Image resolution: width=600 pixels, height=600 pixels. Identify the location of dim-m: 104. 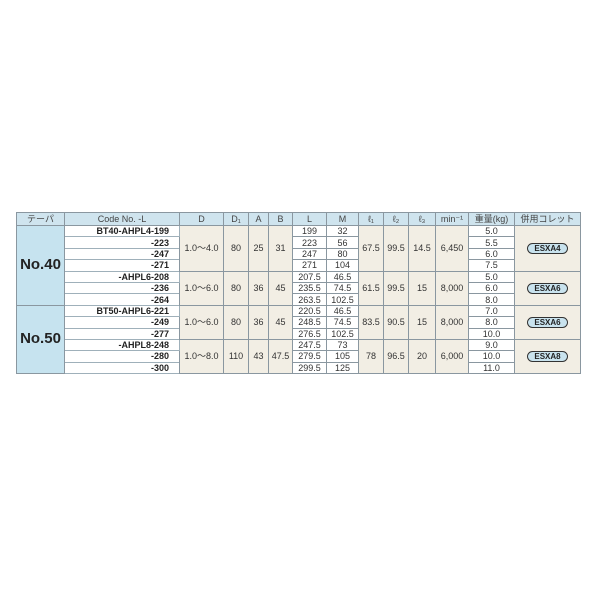
(342, 265).